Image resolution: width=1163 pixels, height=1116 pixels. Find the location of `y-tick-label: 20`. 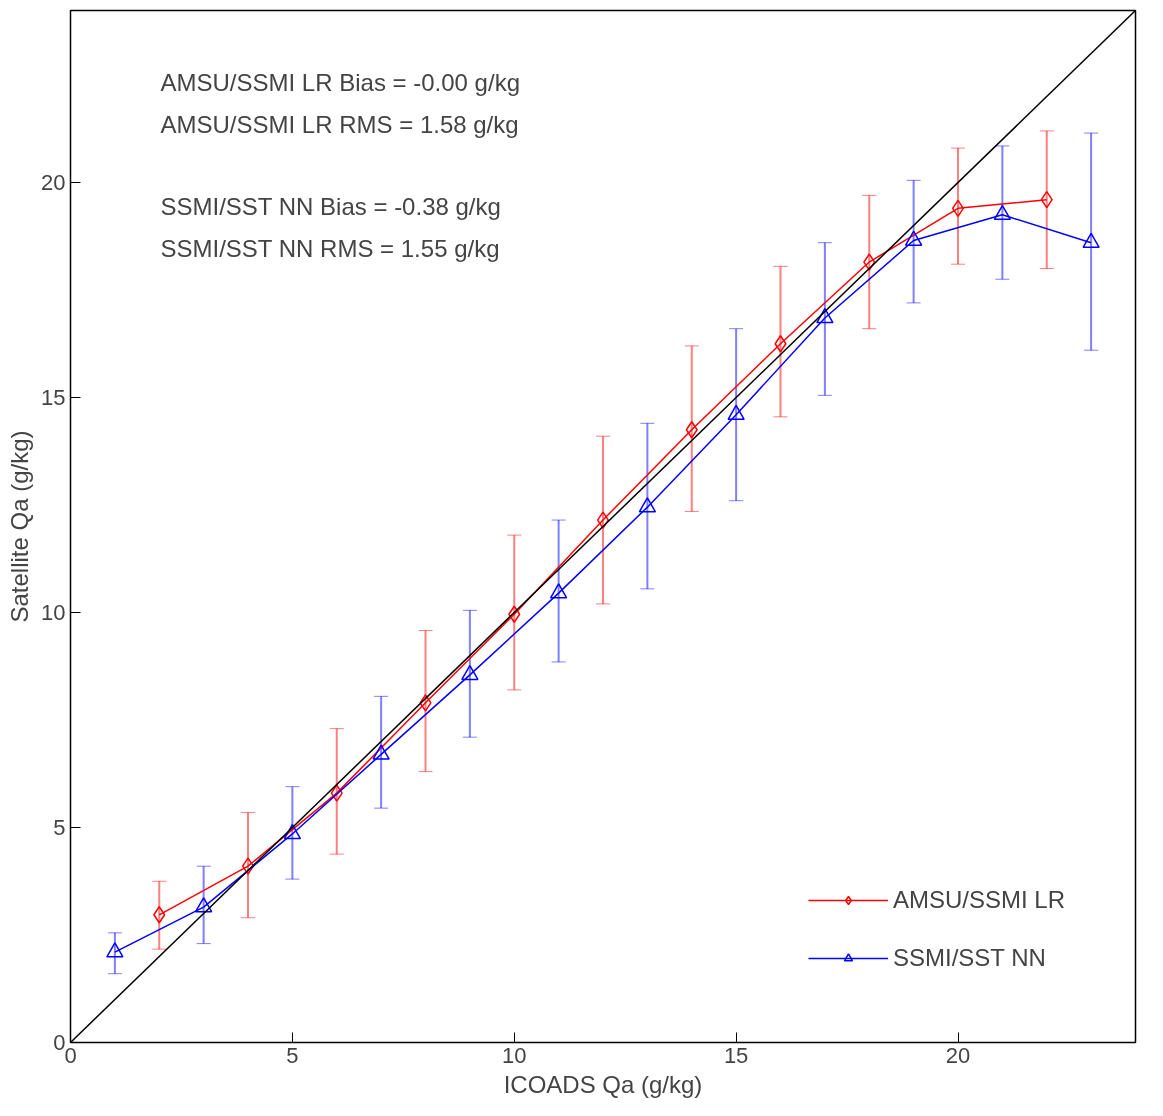

y-tick-label: 20 is located at coordinates (53, 182).